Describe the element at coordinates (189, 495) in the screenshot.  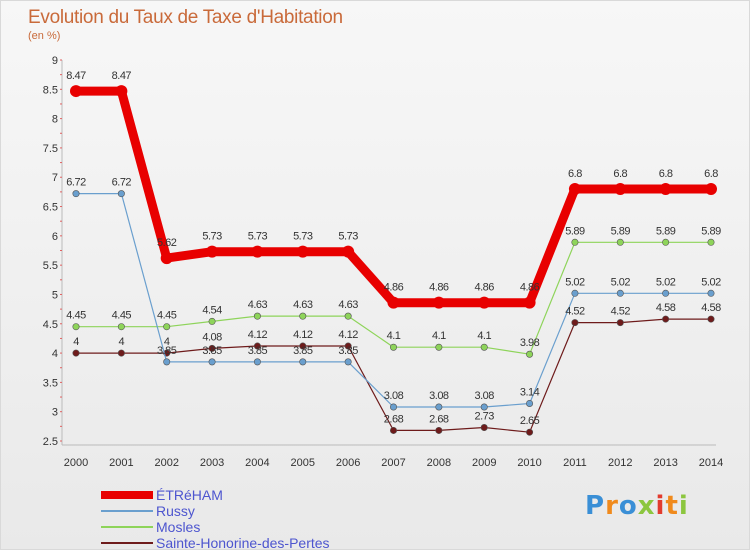
I see `legend-label: ÉTRéHAM` at that location.